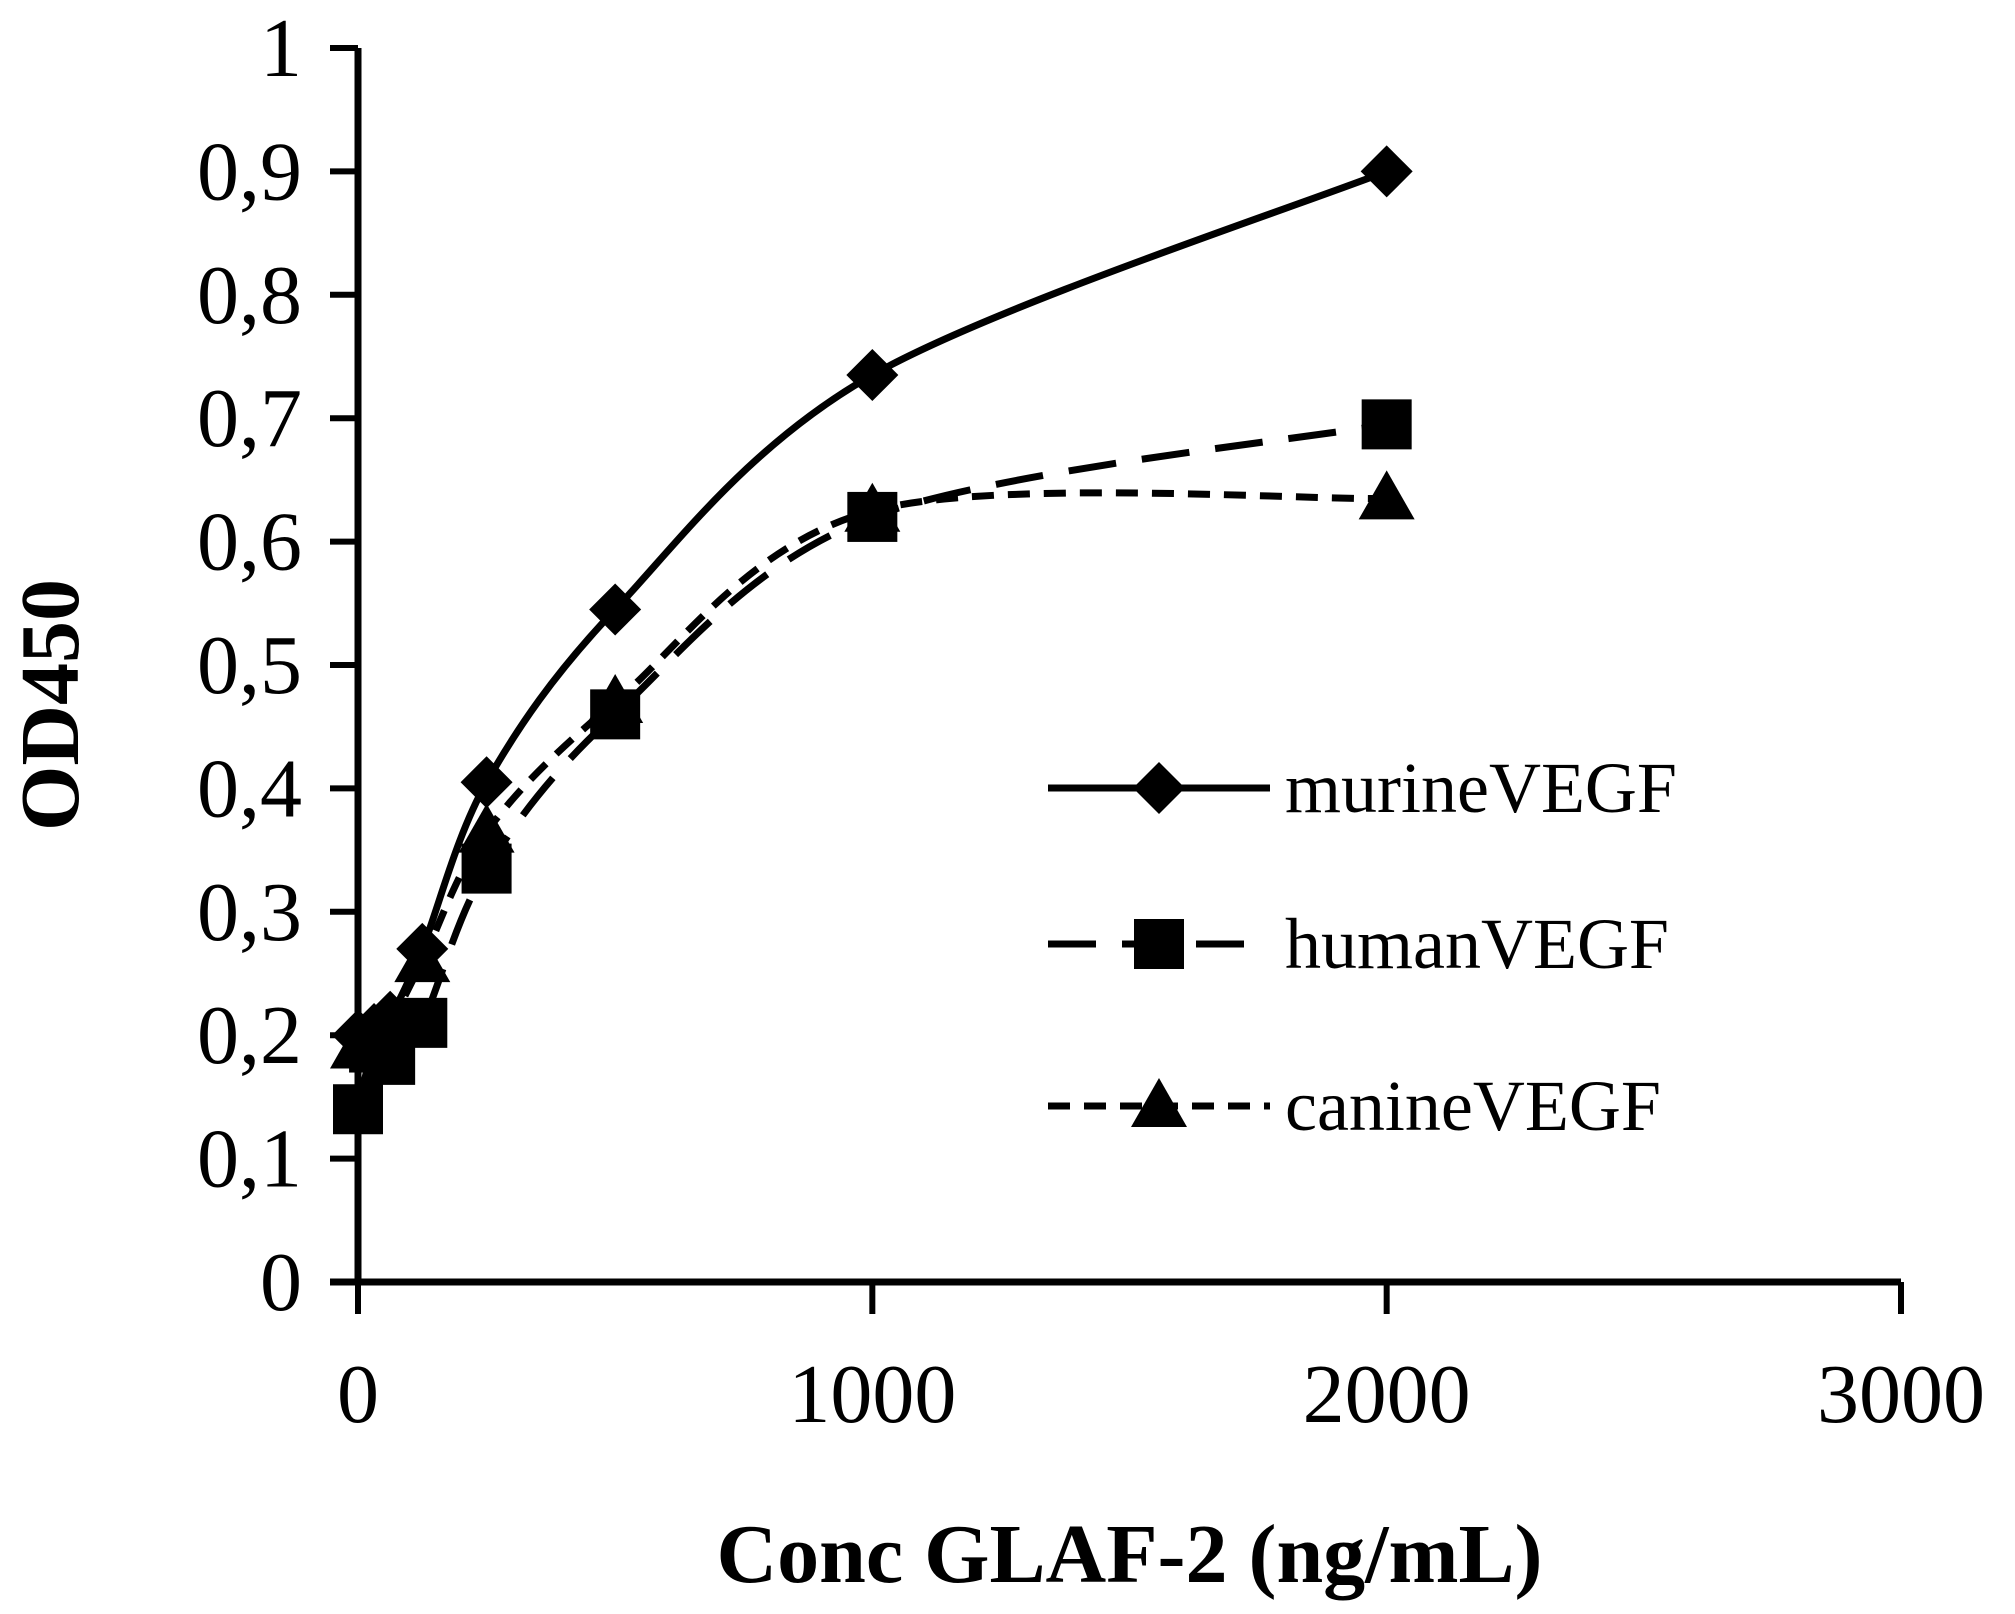  What do you see at coordinates (249, 788) in the screenshot?
I see `y-tick-label: 0,4` at bounding box center [249, 788].